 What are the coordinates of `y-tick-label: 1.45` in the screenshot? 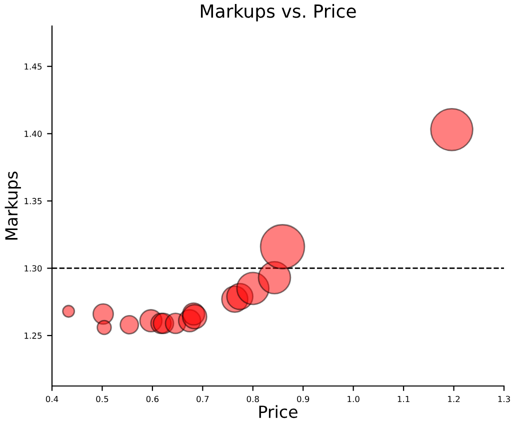 It's located at (33, 66).